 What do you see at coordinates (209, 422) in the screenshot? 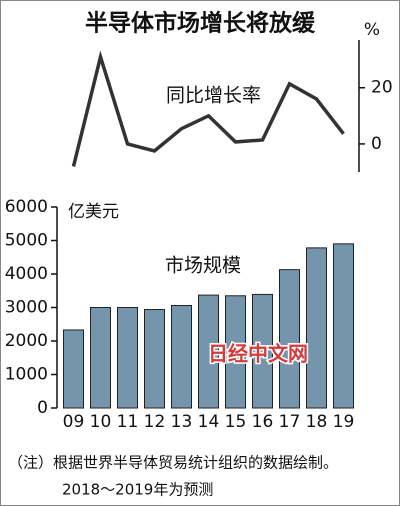
I see `x-tick-label: 14` at bounding box center [209, 422].